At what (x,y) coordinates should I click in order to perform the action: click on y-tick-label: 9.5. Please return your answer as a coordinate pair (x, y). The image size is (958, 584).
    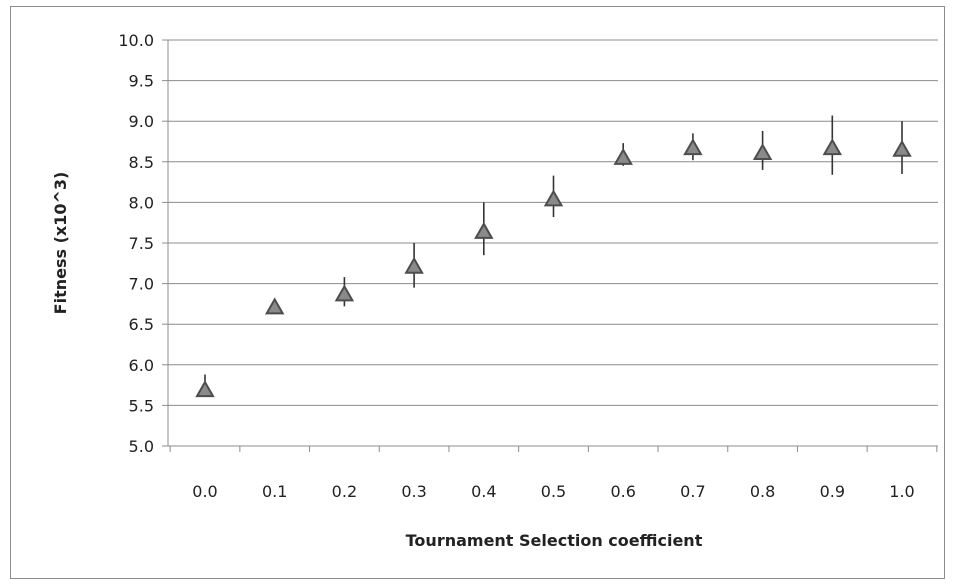
    Looking at the image, I should click on (141, 81).